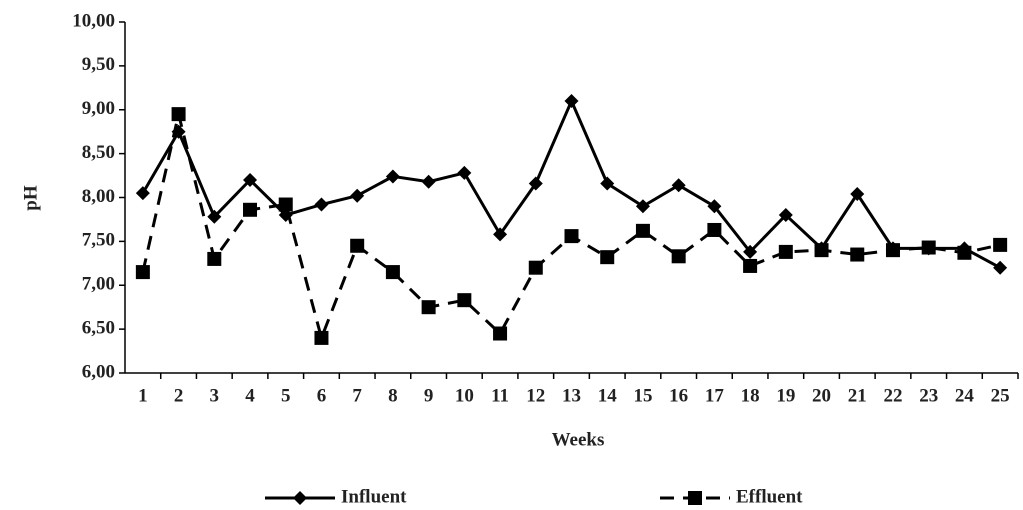  Describe the element at coordinates (98, 108) in the screenshot. I see `y-tick-label: 9,00` at that location.